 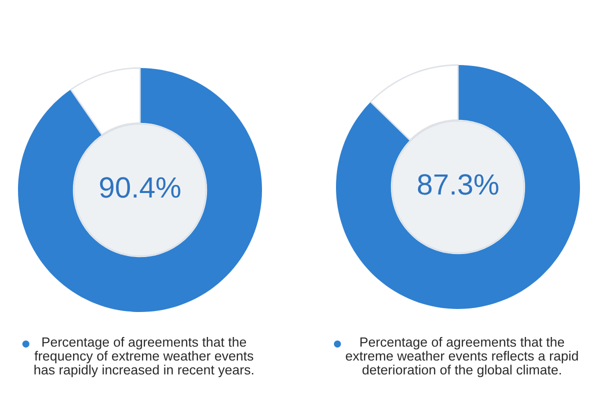 What do you see at coordinates (458, 184) in the screenshot?
I see `data-label: 87.3%` at bounding box center [458, 184].